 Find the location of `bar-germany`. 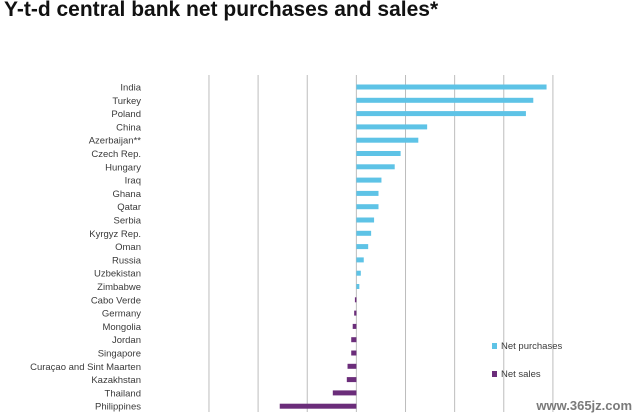

bar-germany is located at coordinates (355, 313).